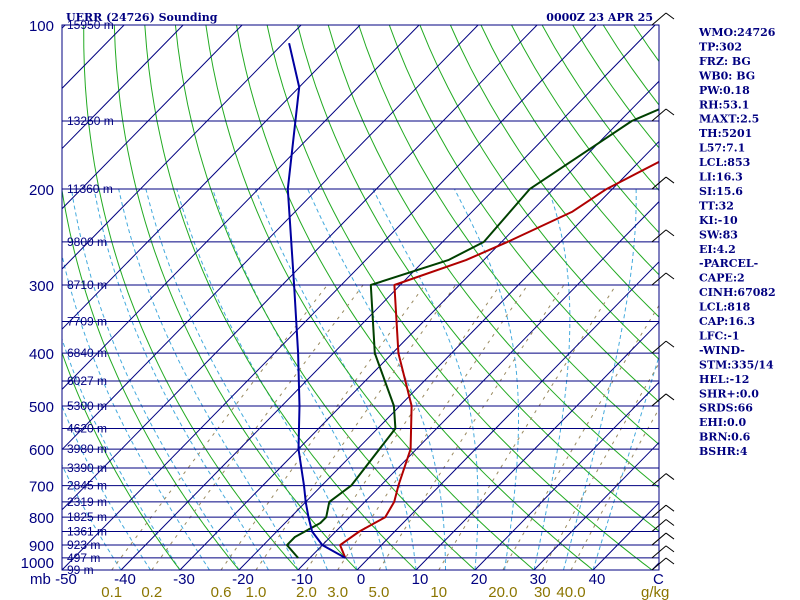 The height and width of the screenshot is (600, 800). Describe the element at coordinates (337, 592) in the screenshot. I see `mixing-ratio-label: 3.0` at that location.